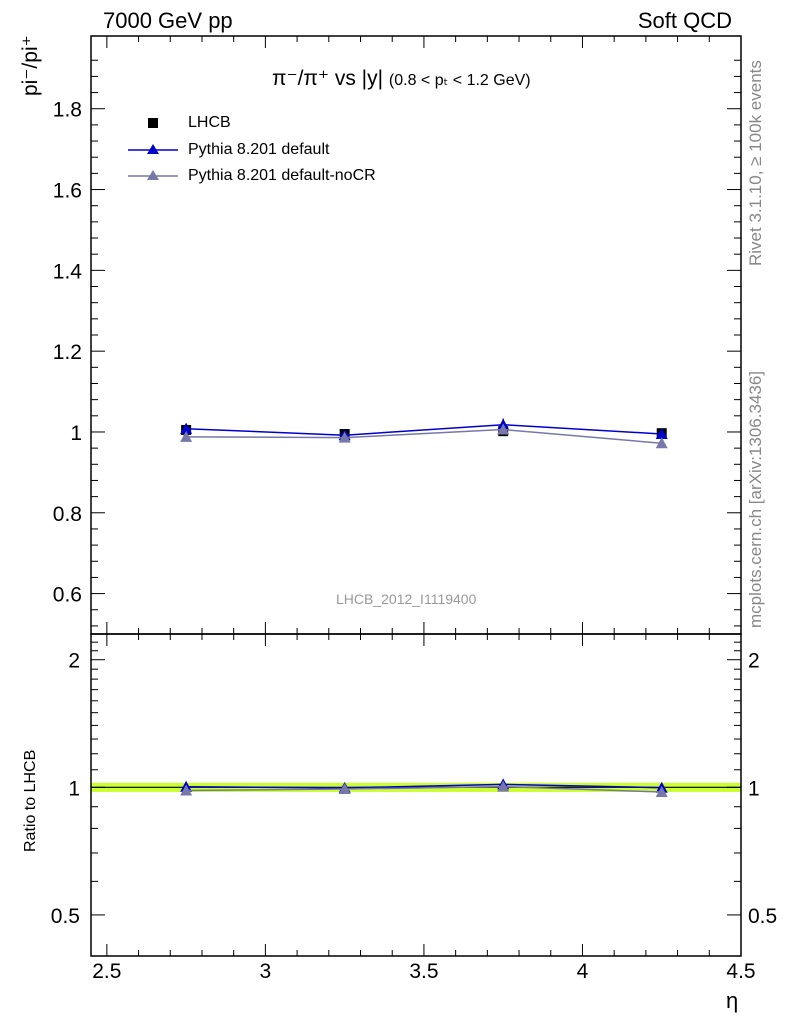 This screenshot has width=786, height=1024. What do you see at coordinates (153, 123) in the screenshot?
I see `legend-marker-lhcb` at bounding box center [153, 123].